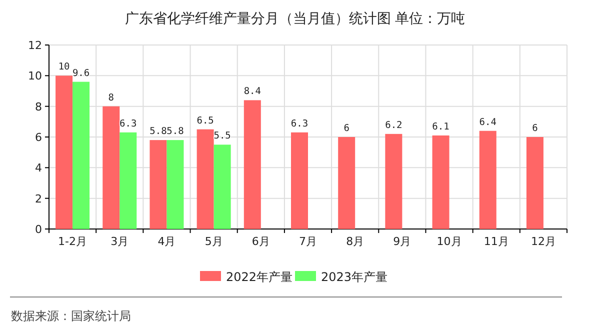  What do you see at coordinates (354, 277) in the screenshot?
I see `legend-label: 2023年产量` at bounding box center [354, 277].